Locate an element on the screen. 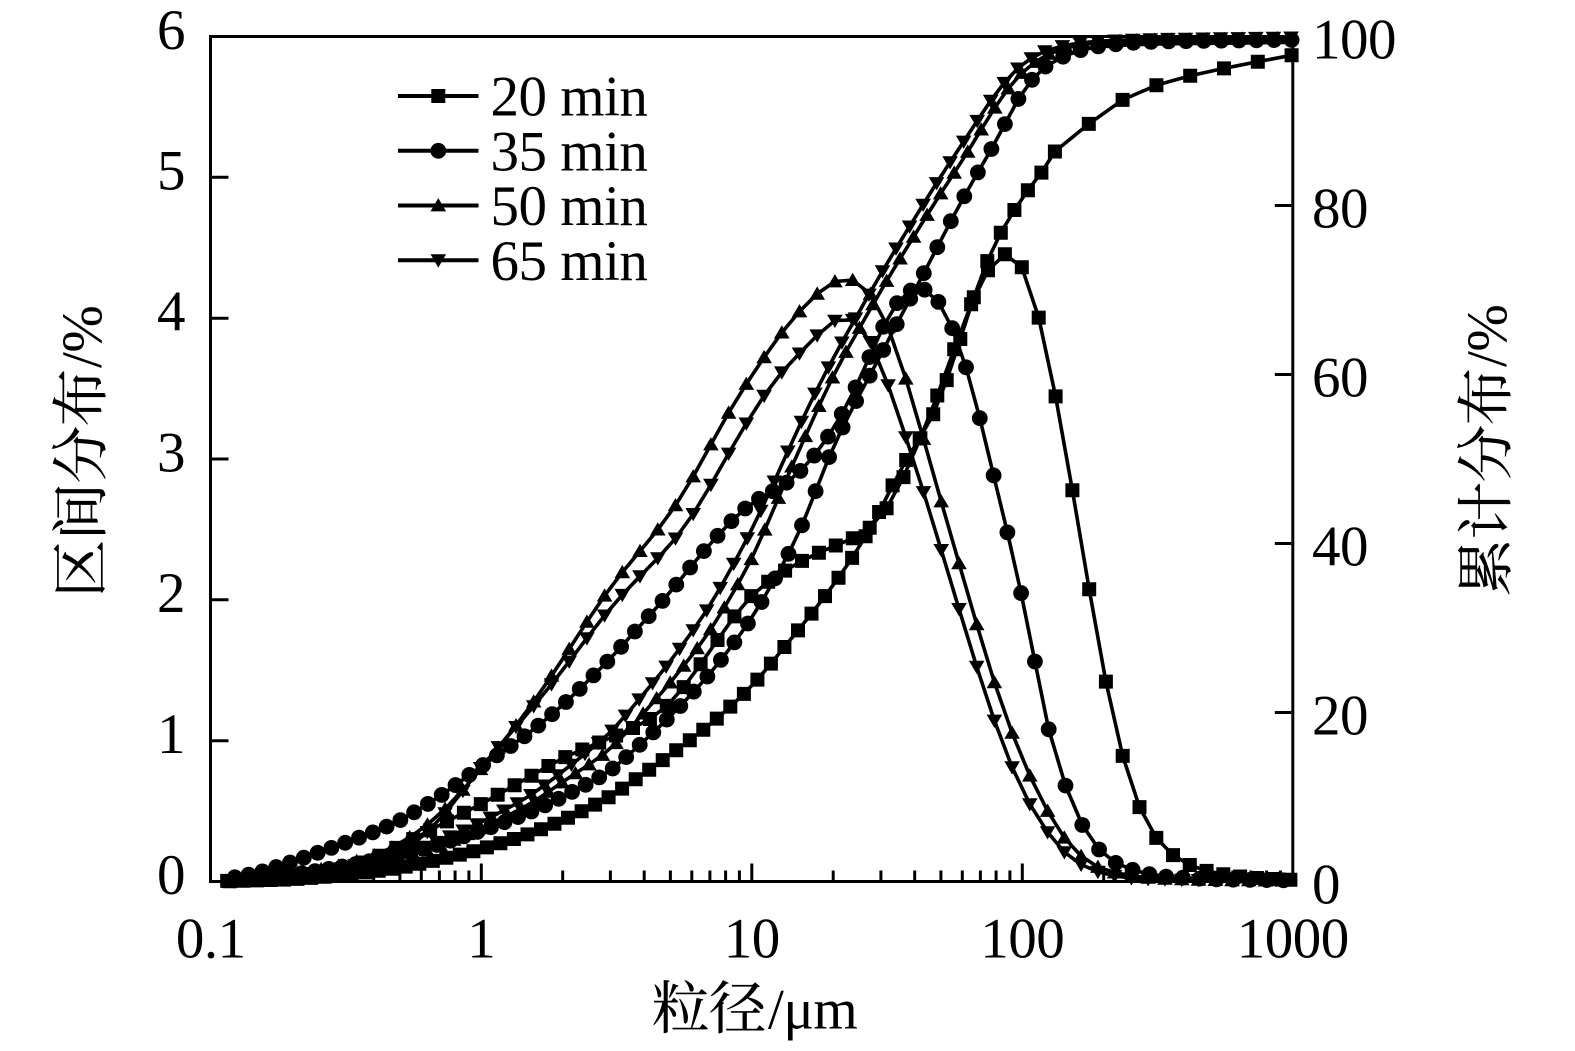  svg-text: 40 is located at coordinates (1340, 547).